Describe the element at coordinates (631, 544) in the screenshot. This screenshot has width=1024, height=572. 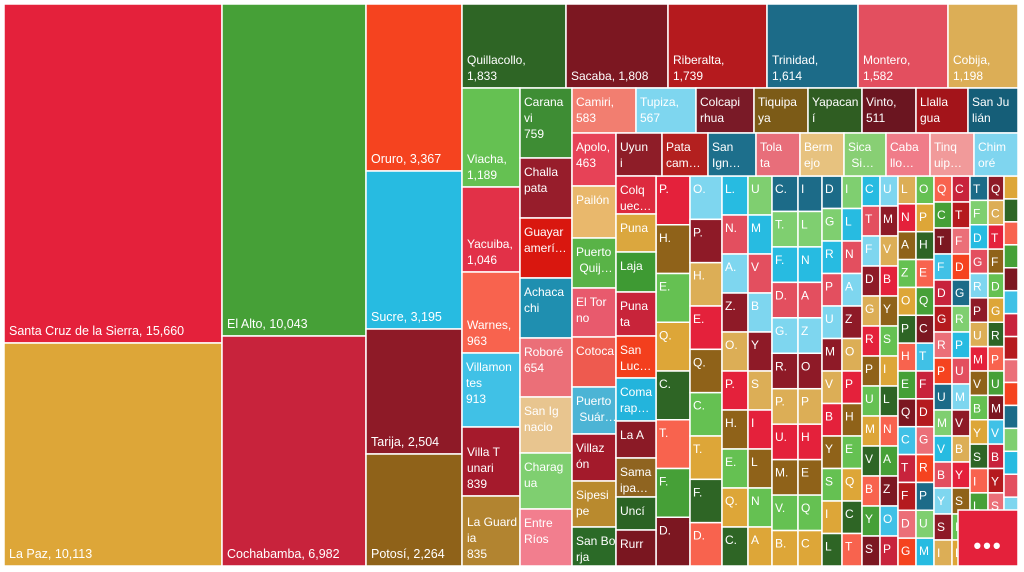
I see `treemap-cell-label: Rurr` at that location.